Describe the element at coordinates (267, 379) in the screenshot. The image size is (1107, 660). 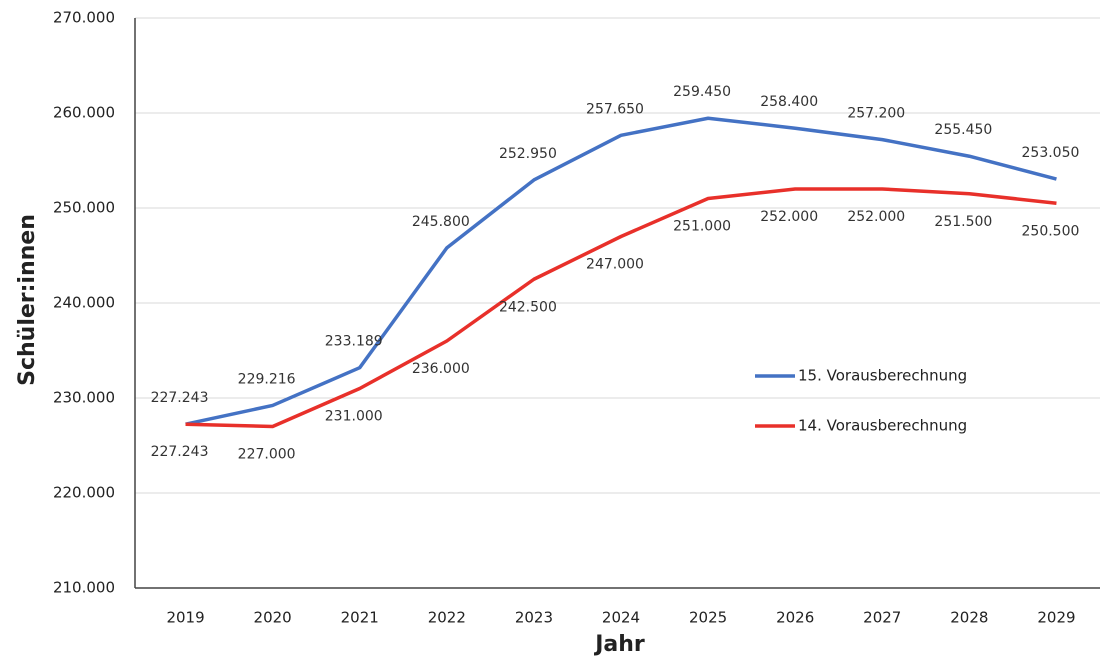
I see `data-label: 229.216` at that location.